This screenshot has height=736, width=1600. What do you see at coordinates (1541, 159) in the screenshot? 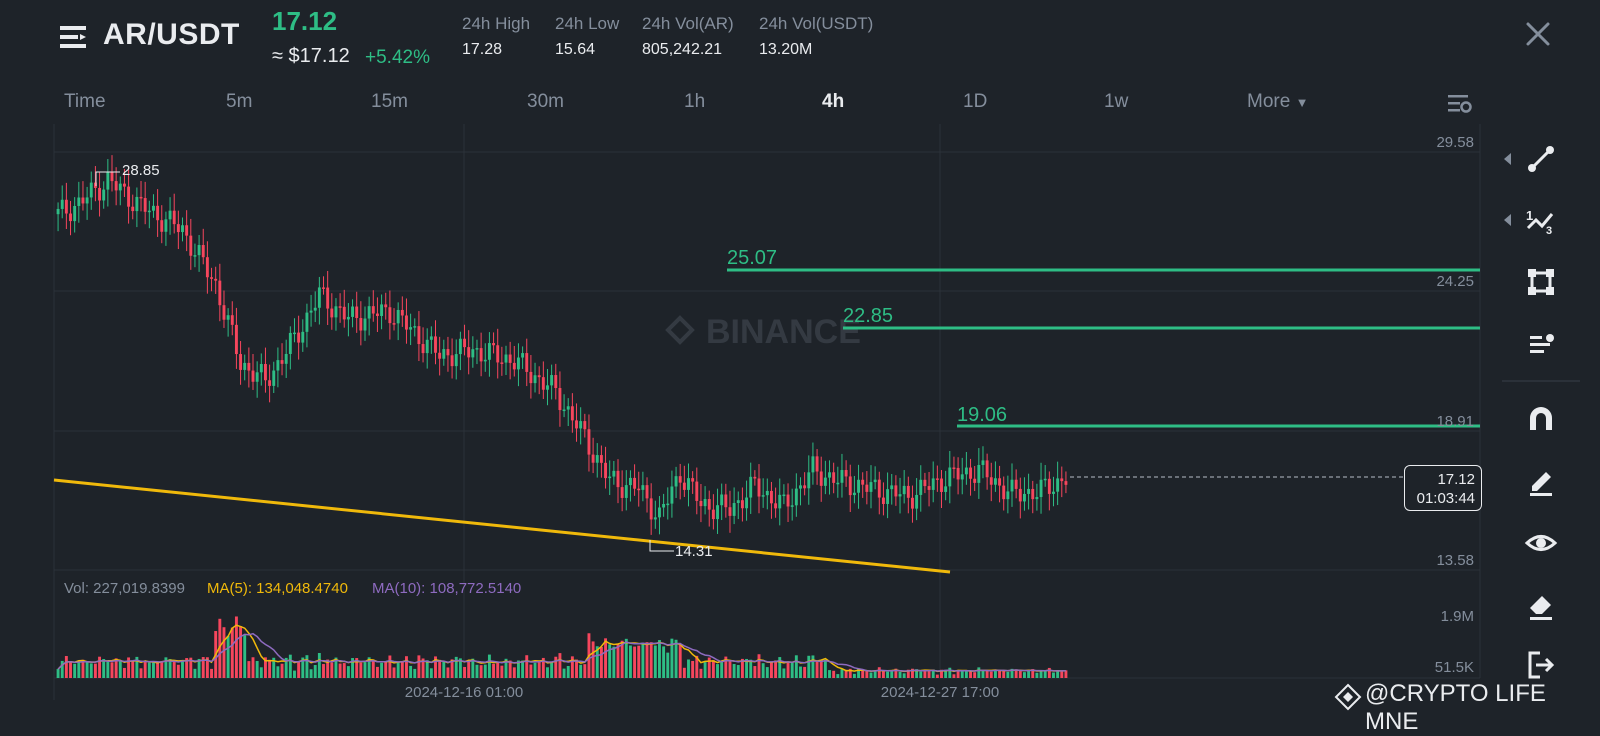
I see `trendline-tool-icon` at bounding box center [1541, 159].